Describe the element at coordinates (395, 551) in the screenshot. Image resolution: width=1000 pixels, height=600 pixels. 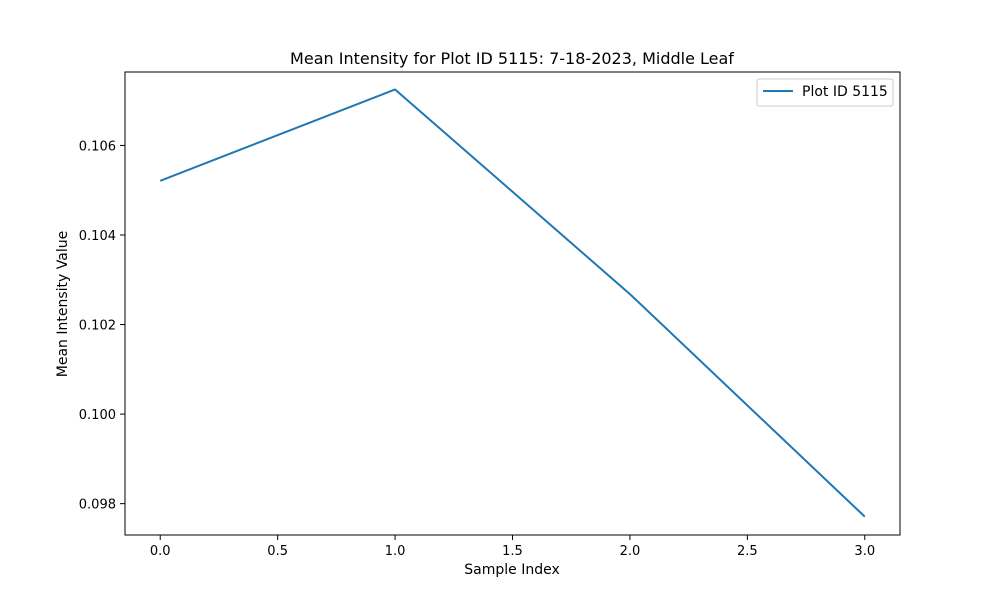
I see `x-tick-label: 1.0` at that location.